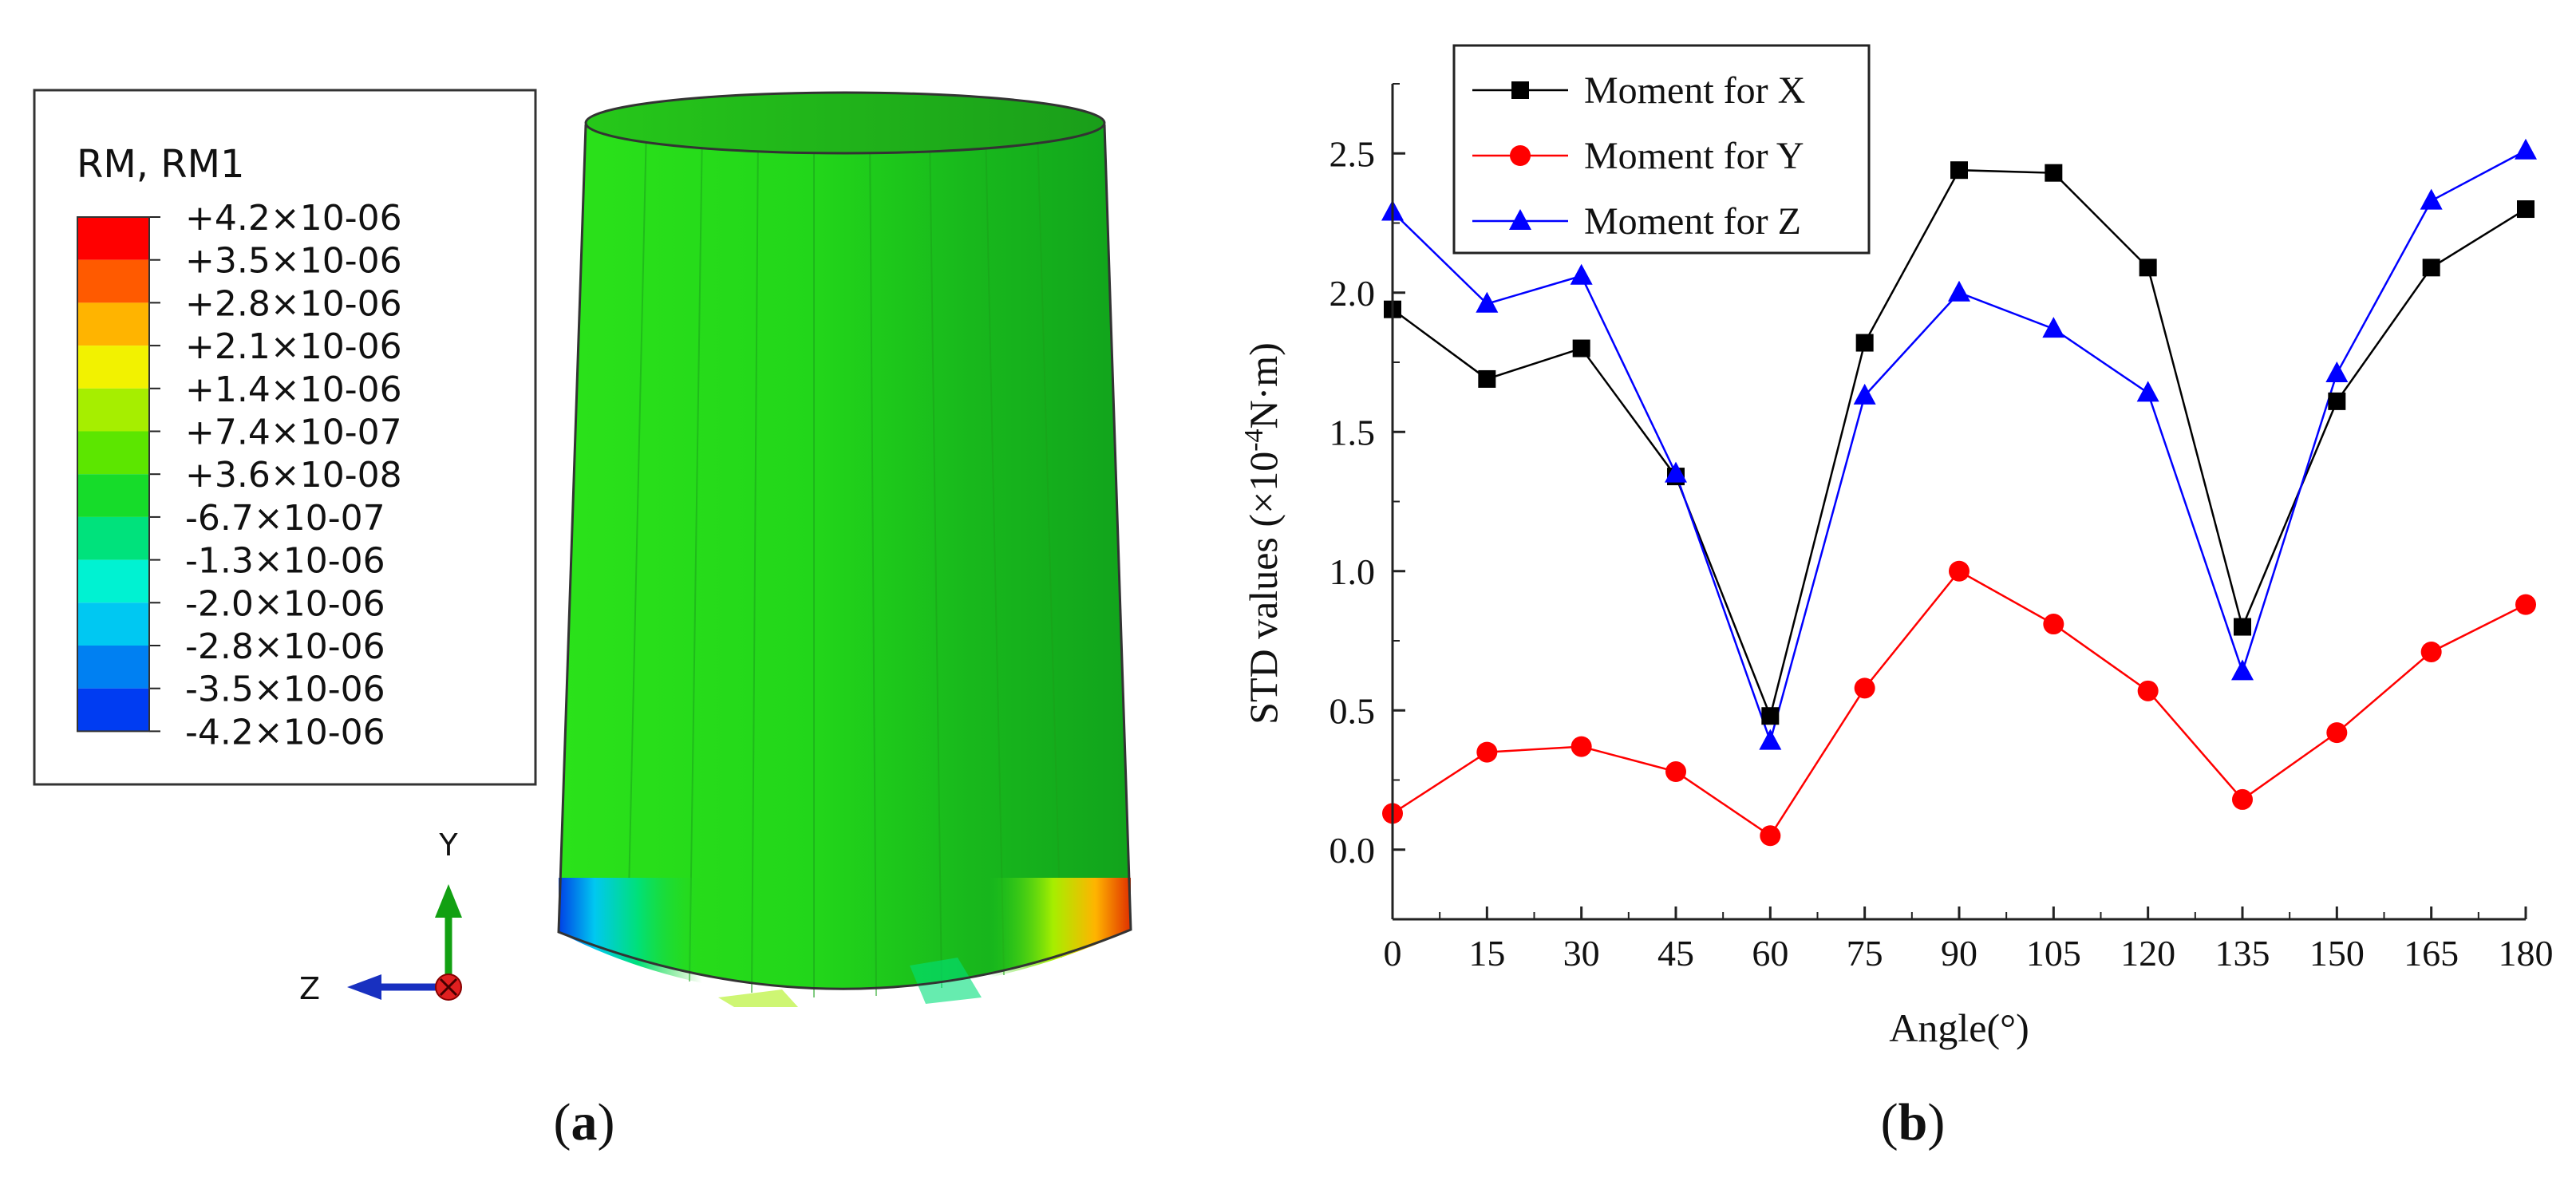 The image size is (2576, 1181). I want to click on y-tick-label: 0.0, so click(1352, 850).